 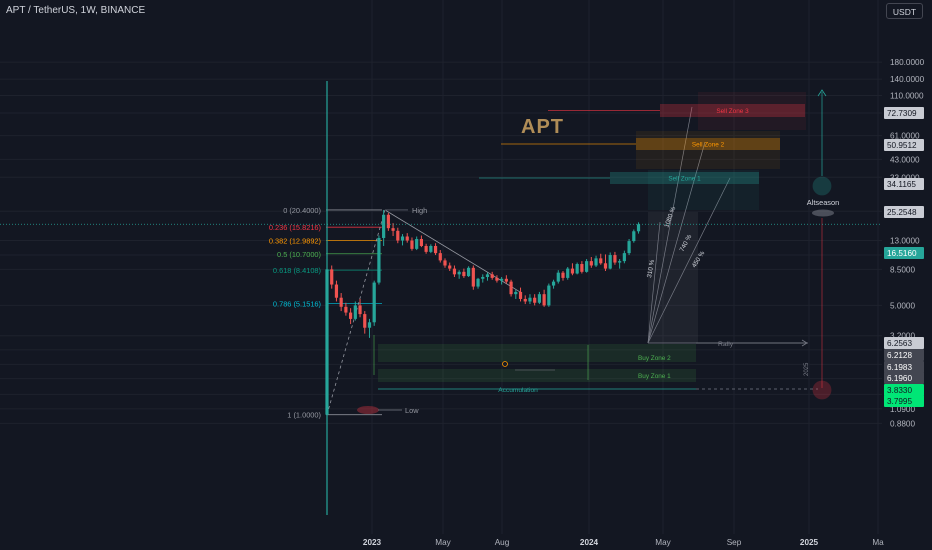 I want to click on price-badge-label: 16.5160, so click(x=902, y=253).